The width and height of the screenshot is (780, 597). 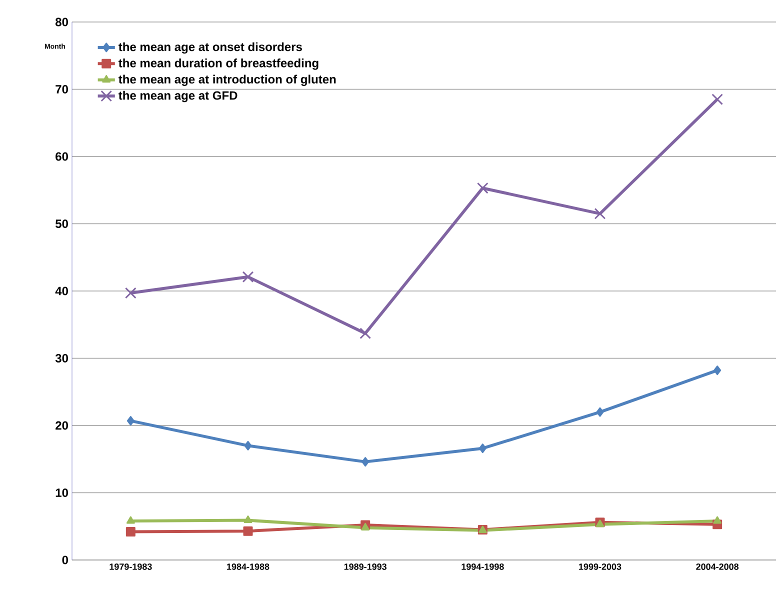 What do you see at coordinates (62, 89) in the screenshot?
I see `y-tick-label: 70` at bounding box center [62, 89].